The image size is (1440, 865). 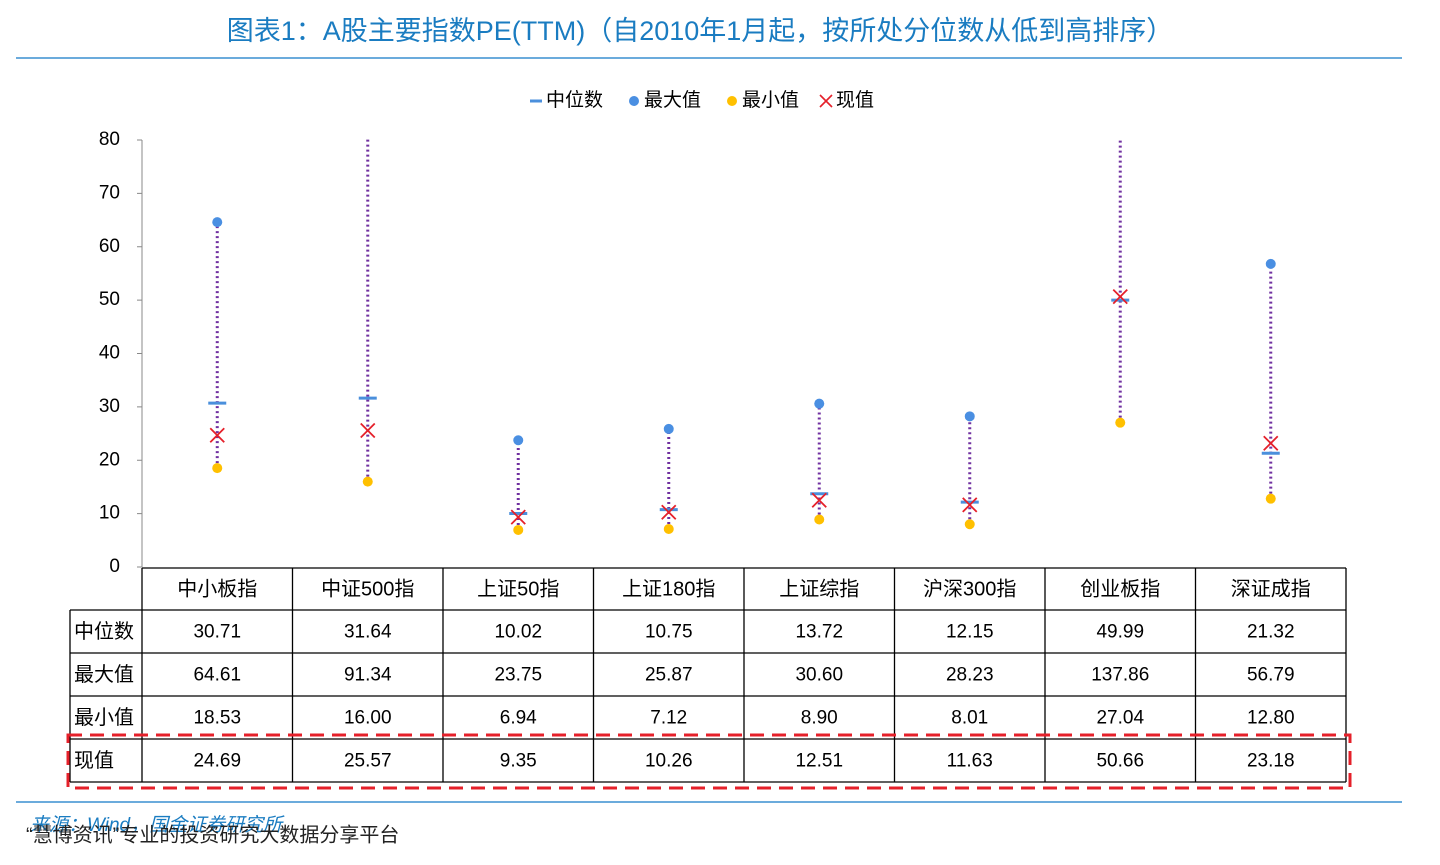 I want to click on table-cell: 56.79, so click(x=1271, y=675).